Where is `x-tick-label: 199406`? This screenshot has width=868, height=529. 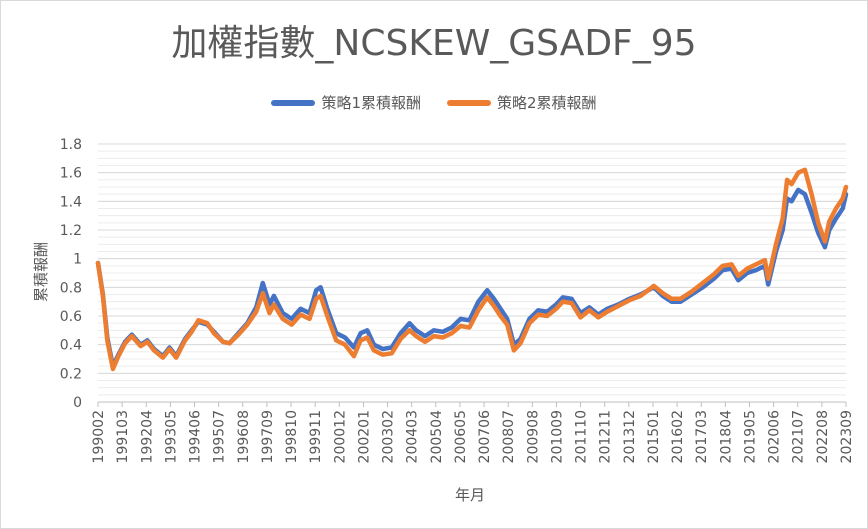 x-tick-label: 199406 is located at coordinates (196, 437).